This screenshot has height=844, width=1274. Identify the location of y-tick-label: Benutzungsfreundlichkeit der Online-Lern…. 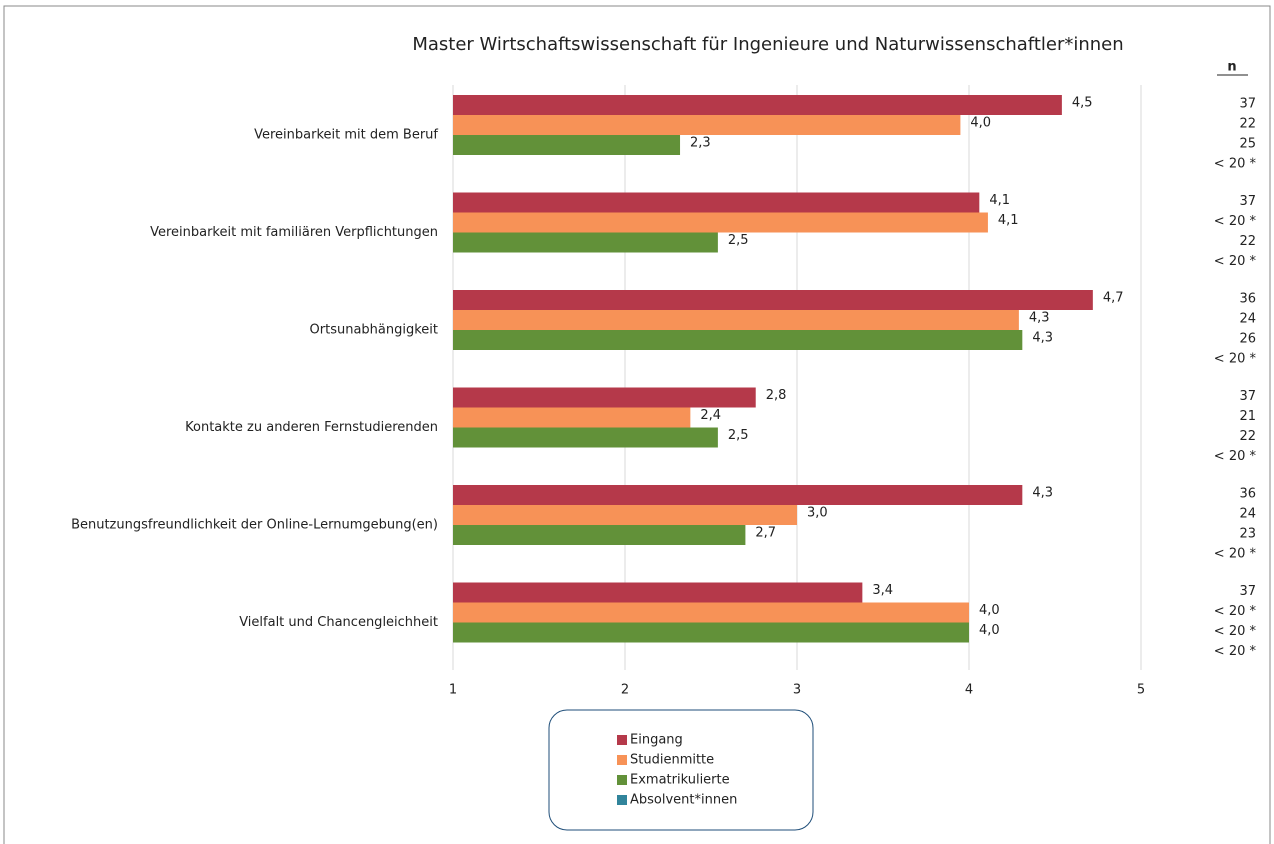
(254, 525).